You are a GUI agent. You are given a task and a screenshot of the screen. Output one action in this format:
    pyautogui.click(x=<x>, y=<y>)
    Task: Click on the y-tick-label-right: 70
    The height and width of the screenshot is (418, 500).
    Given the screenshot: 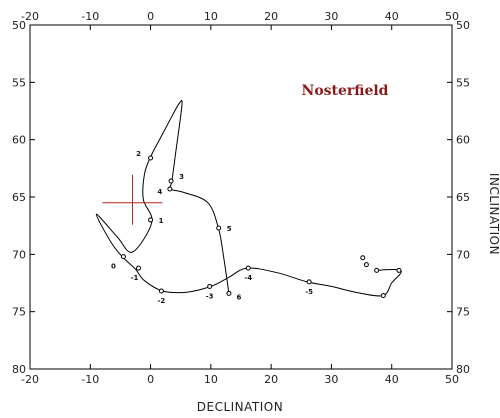 What is the action you would take?
    pyautogui.click(x=463, y=254)
    